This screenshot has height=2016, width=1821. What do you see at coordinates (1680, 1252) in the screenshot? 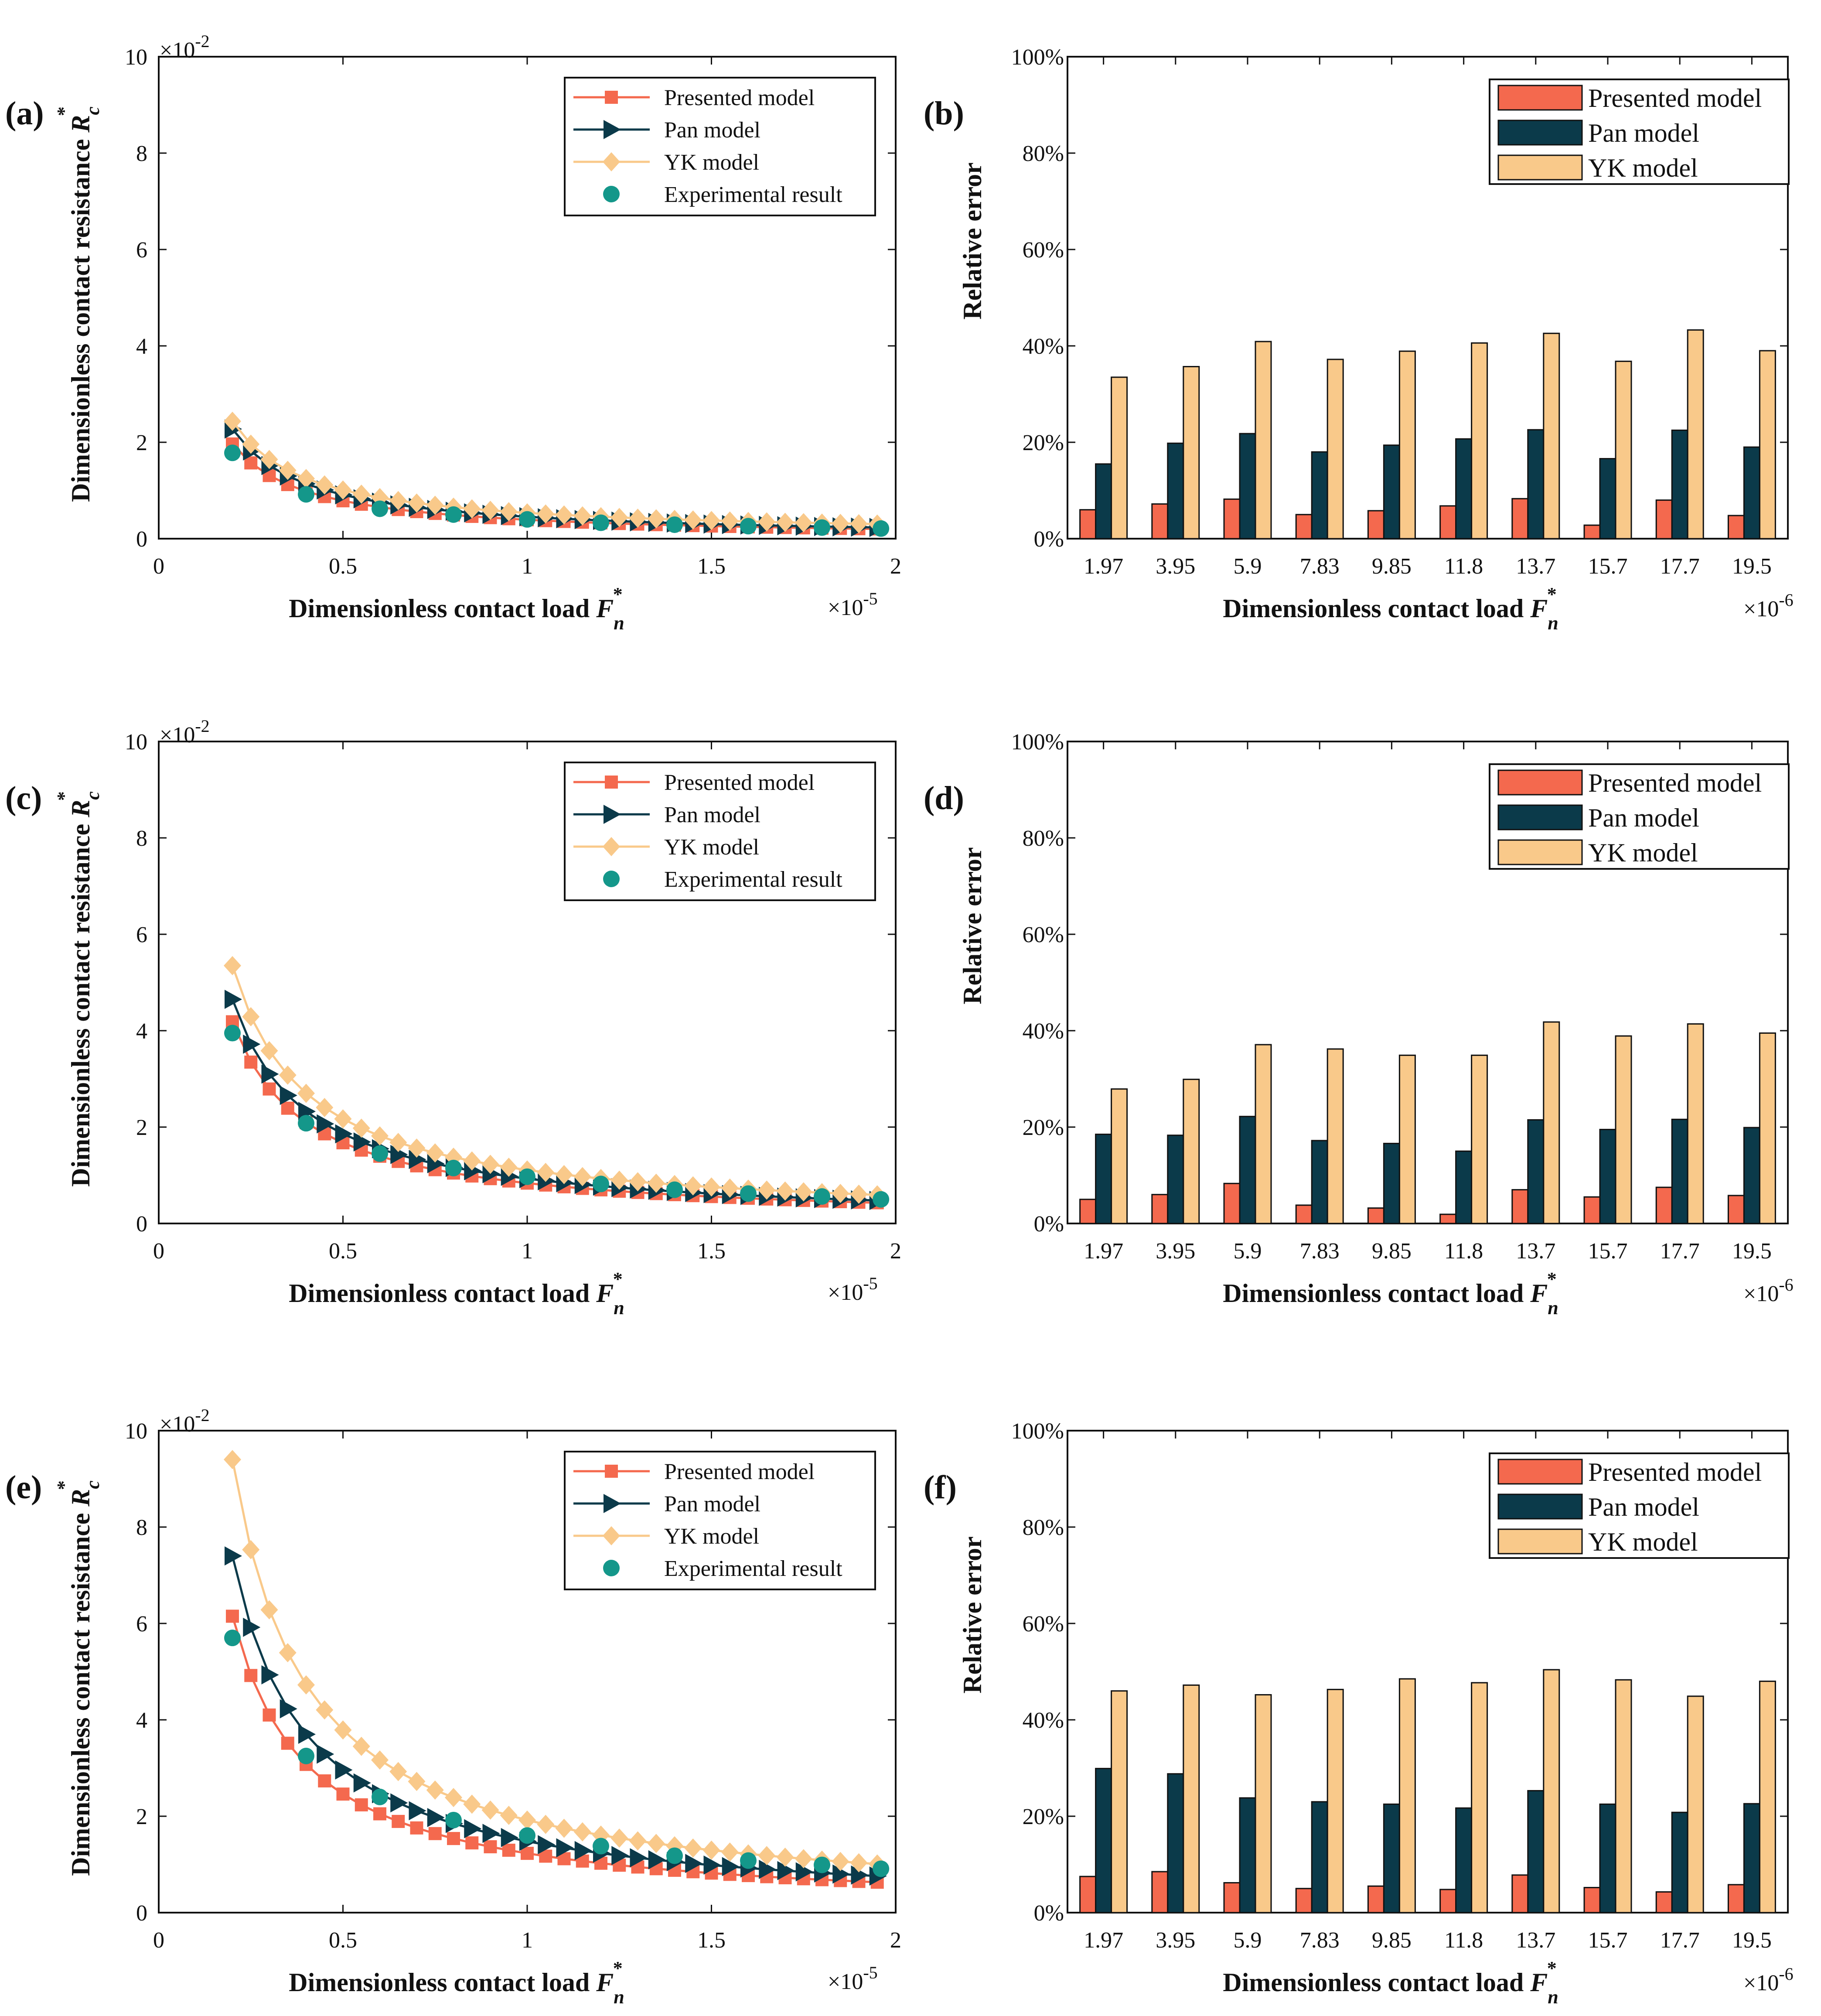
I see `x-tick-label: 17.7` at bounding box center [1680, 1252].